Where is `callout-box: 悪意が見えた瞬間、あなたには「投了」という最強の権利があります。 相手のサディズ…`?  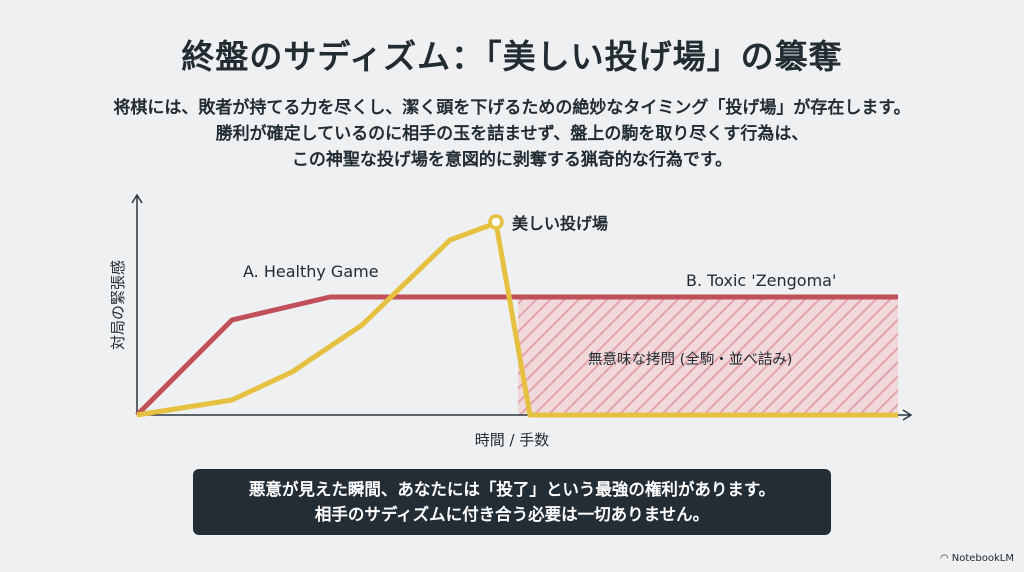
callout-box: 悪意が見えた瞬間、あなたには「投了」という最強の権利があります。 相手のサディズ… is located at coordinates (512, 502).